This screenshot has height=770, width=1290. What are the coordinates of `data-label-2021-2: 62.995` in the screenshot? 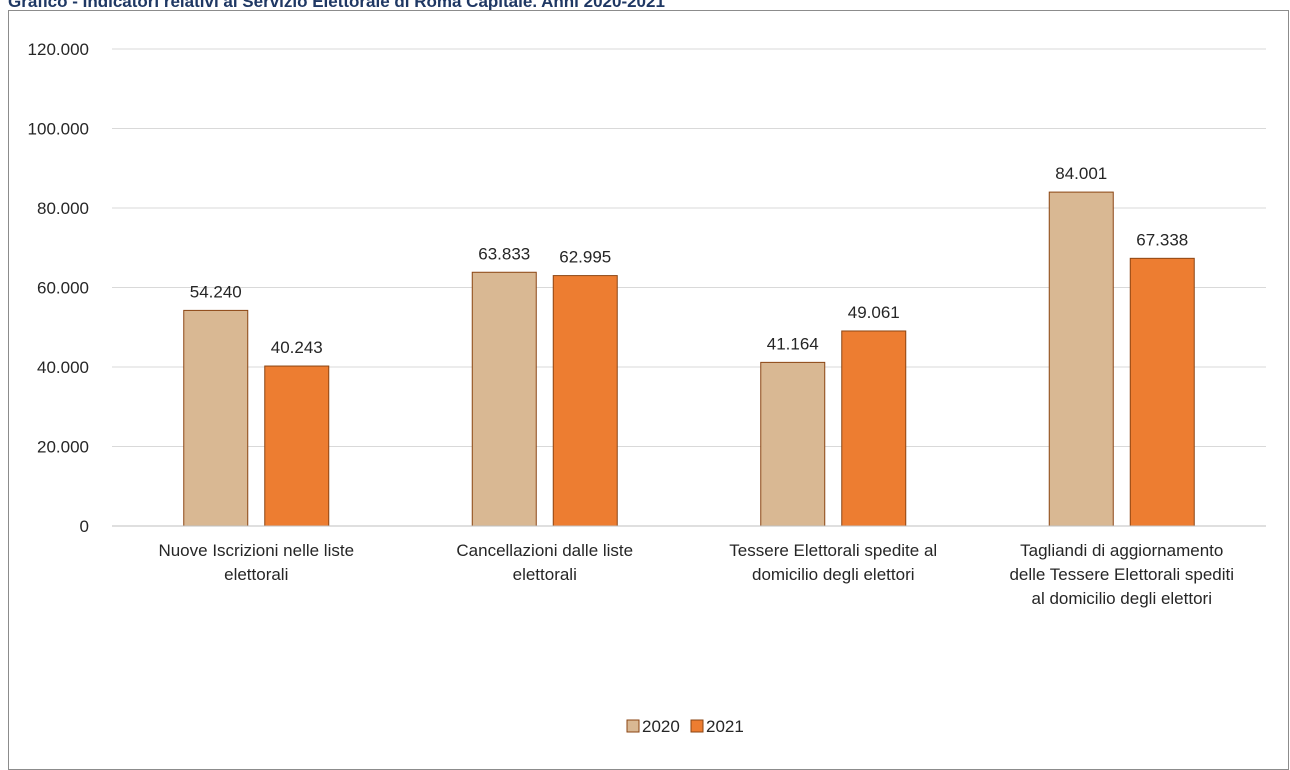 It's located at (585, 257).